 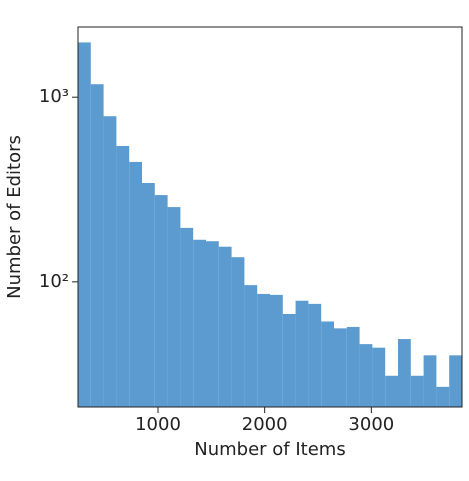 What do you see at coordinates (14, 217) in the screenshot?
I see `y-axis-label: Number of Editors` at bounding box center [14, 217].